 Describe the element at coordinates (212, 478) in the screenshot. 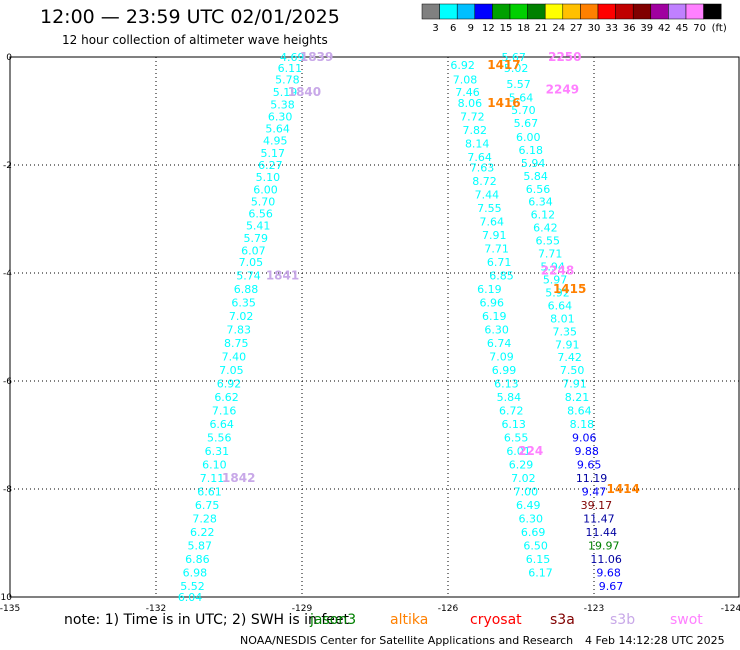

I see `wave-height-point: 7.11` at that location.